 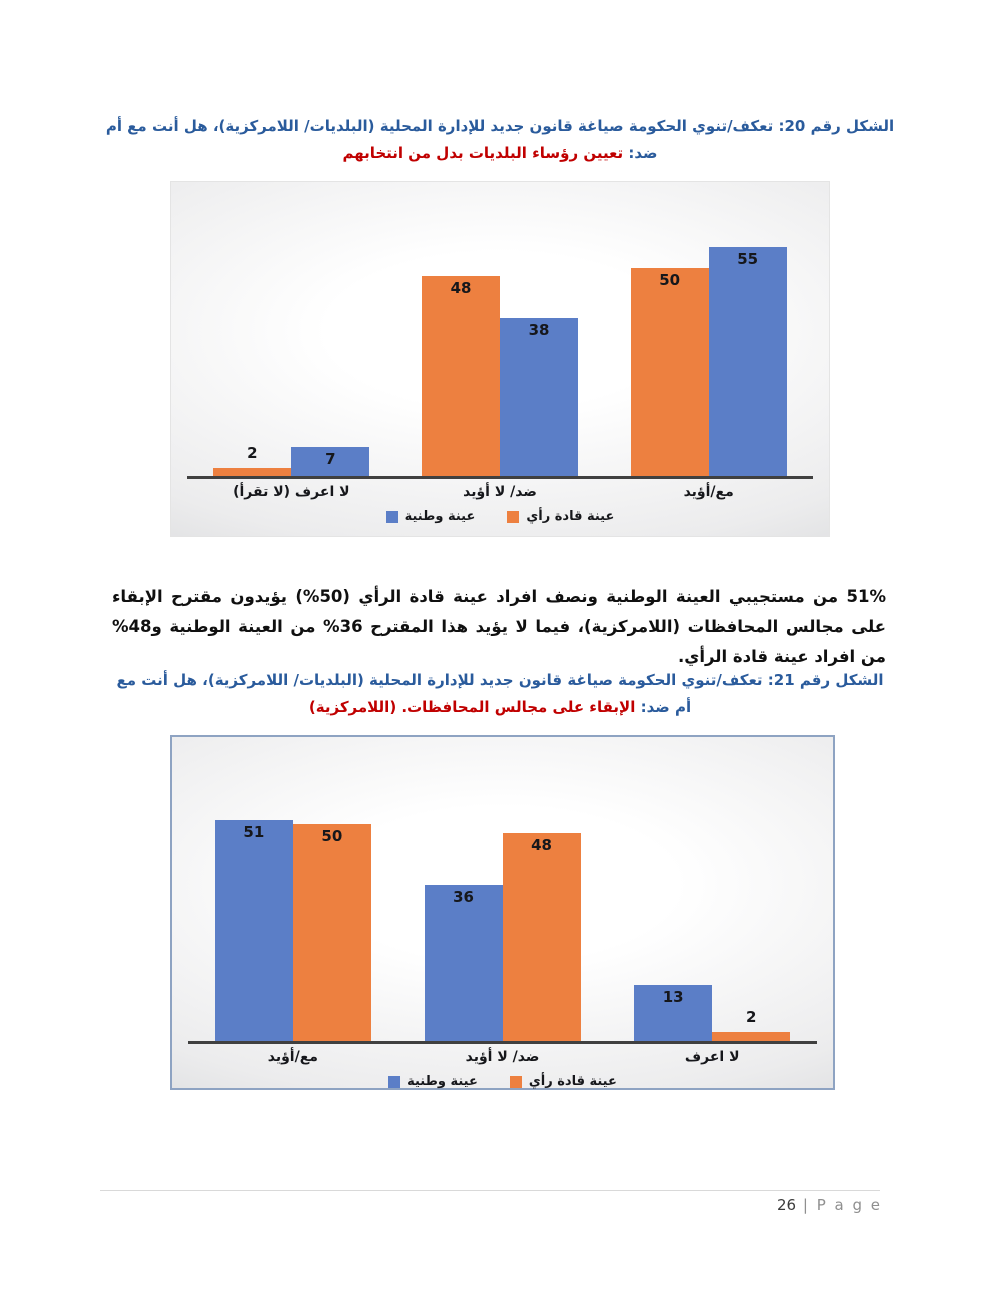 What do you see at coordinates (490, 1190) in the screenshot?
I see `footer-rule` at bounding box center [490, 1190].